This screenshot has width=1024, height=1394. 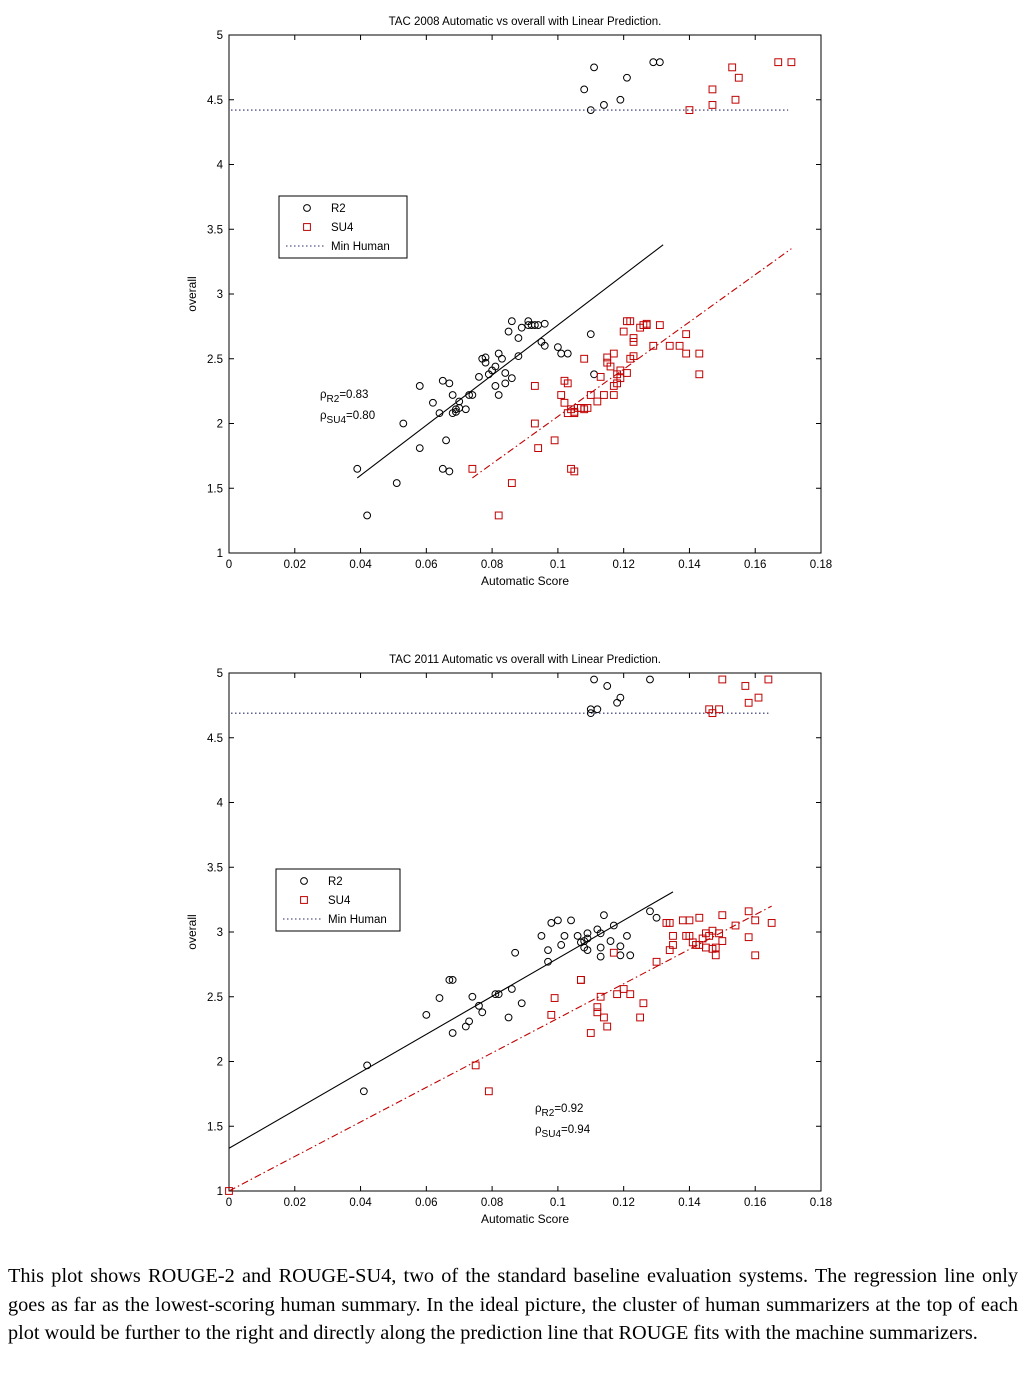 I want to click on y-tick-label: 4, so click(x=220, y=166).